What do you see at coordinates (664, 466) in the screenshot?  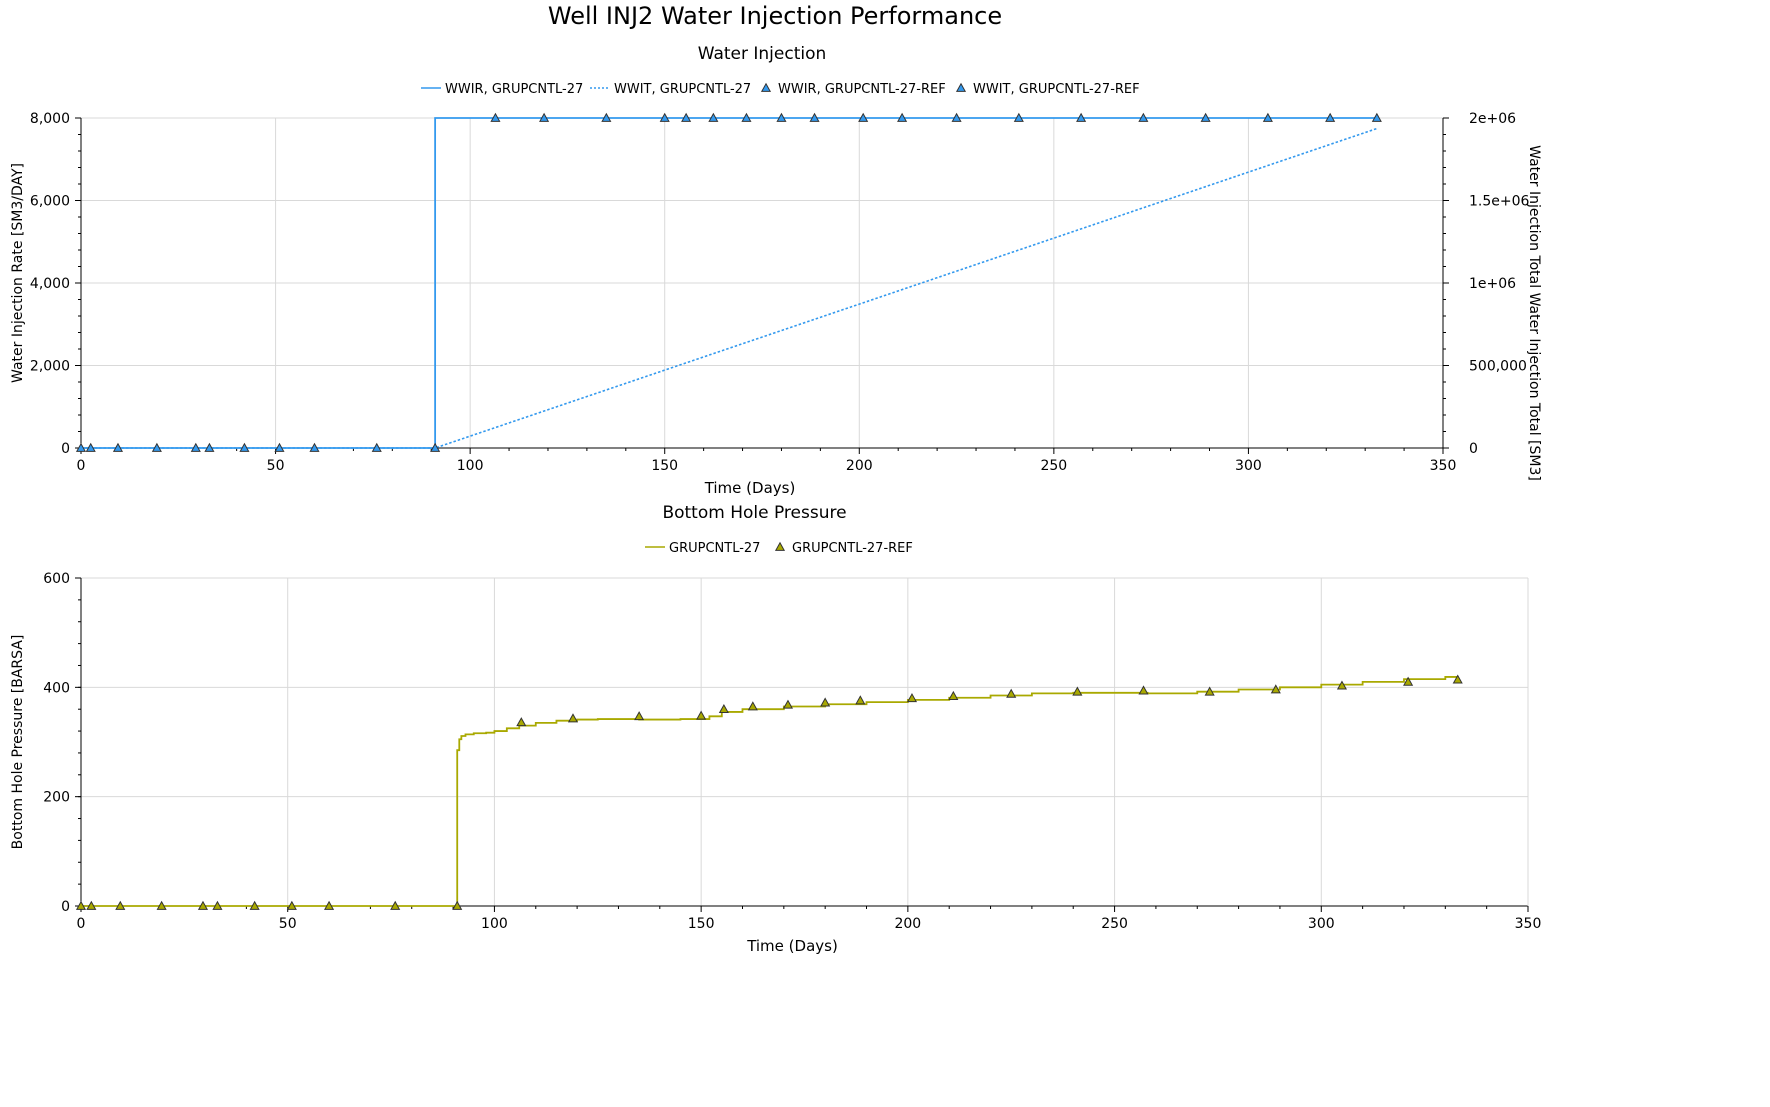 I see `chart-0-xtick-label: 150` at bounding box center [664, 466].